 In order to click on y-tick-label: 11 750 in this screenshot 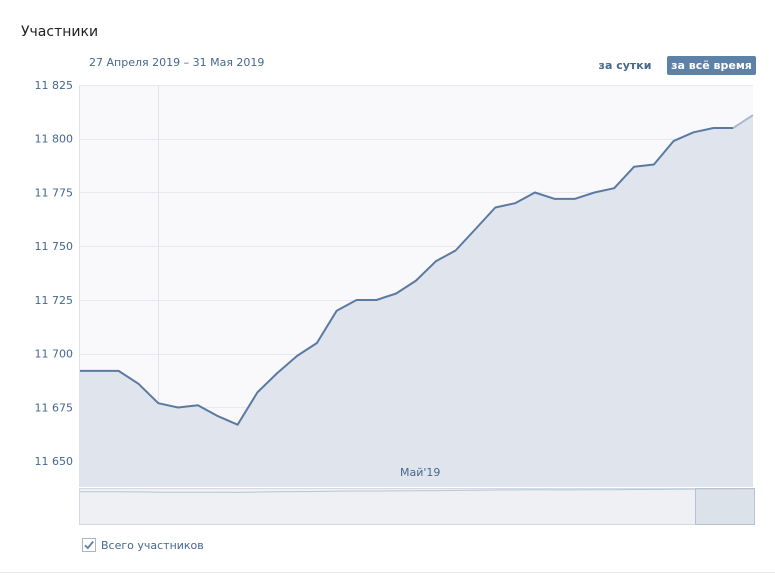, I will do `click(54, 246)`.